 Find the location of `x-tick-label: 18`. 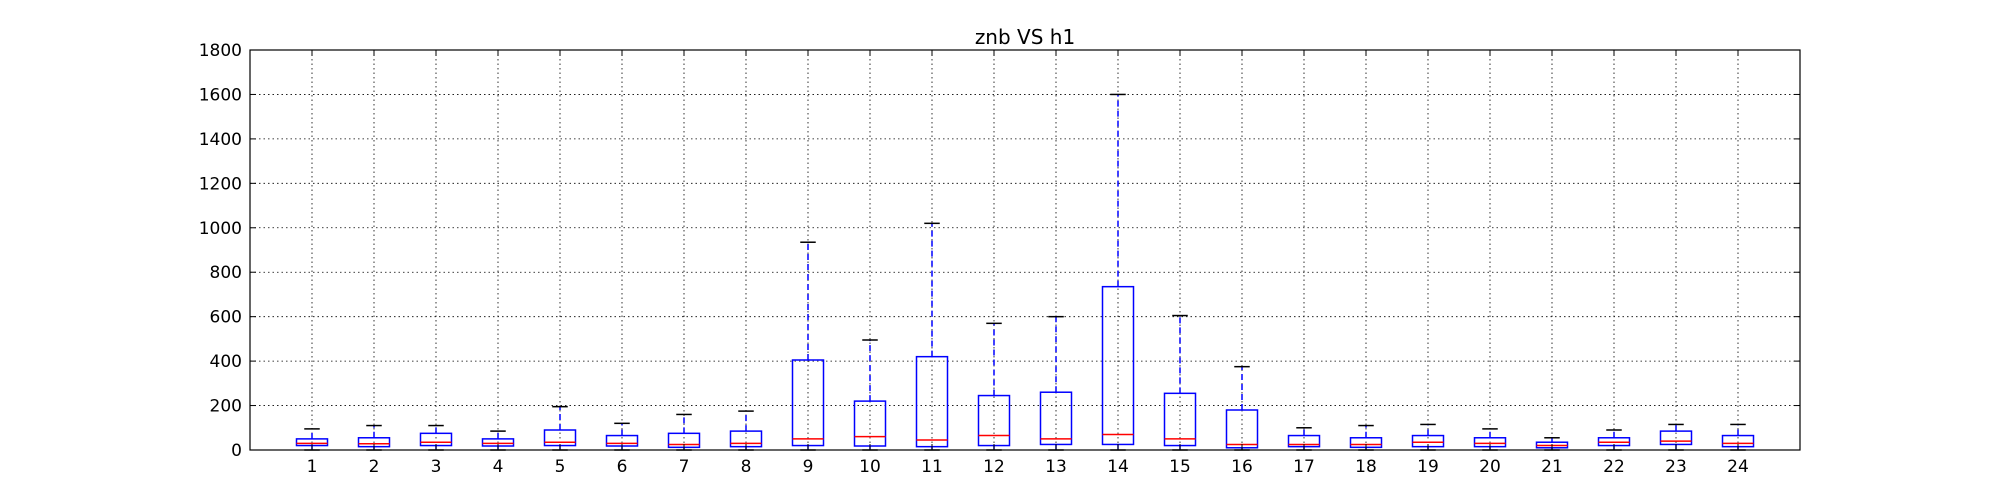

x-tick-label: 18 is located at coordinates (1366, 467).